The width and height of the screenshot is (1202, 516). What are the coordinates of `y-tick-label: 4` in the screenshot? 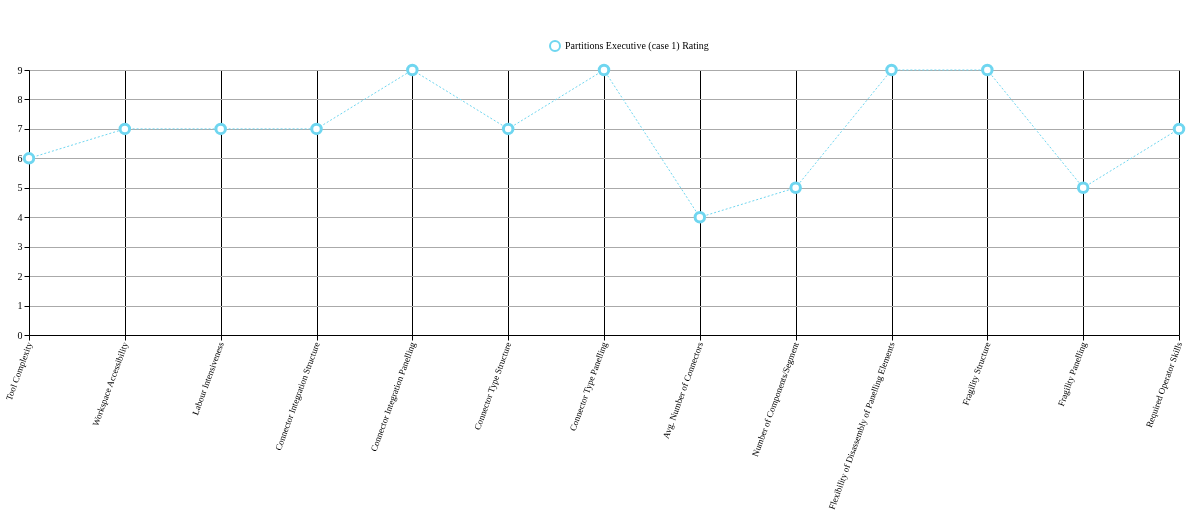 It's located at (20, 217).